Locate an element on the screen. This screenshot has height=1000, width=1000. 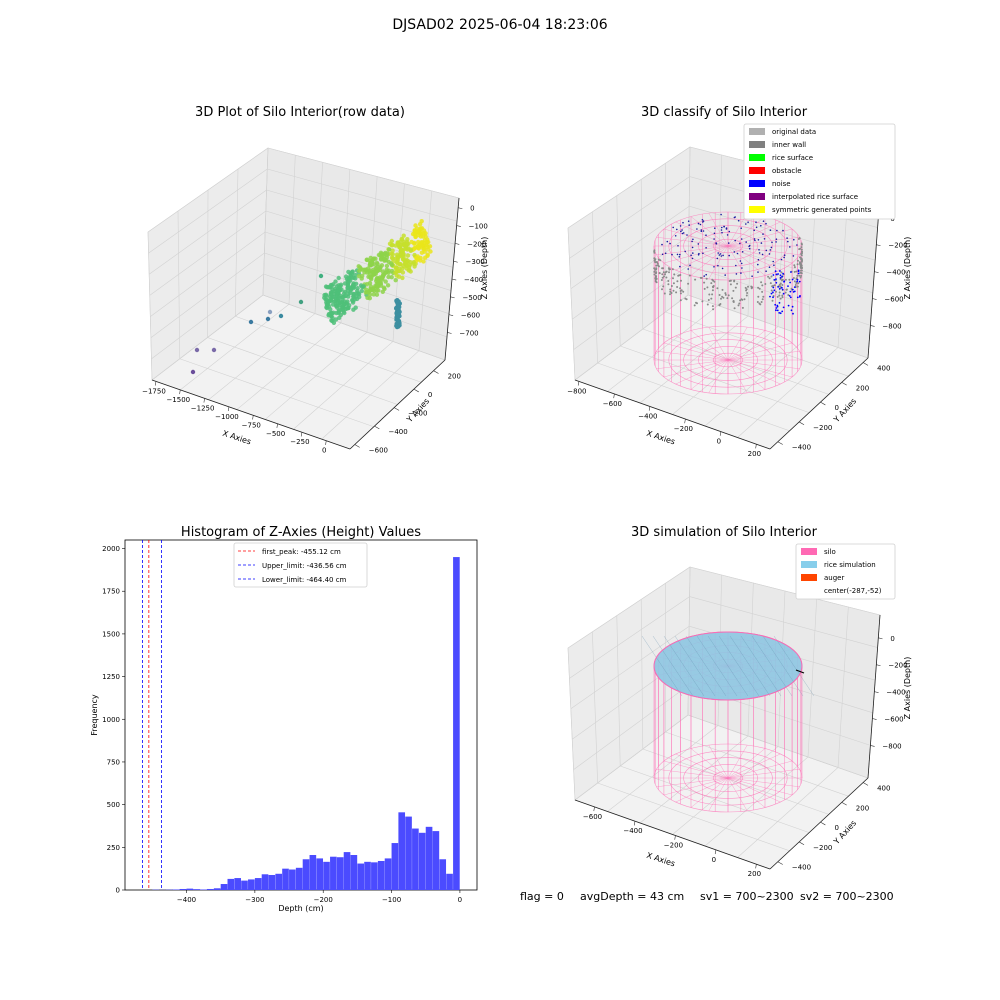
outlier-point is located at coordinates (321, 276).